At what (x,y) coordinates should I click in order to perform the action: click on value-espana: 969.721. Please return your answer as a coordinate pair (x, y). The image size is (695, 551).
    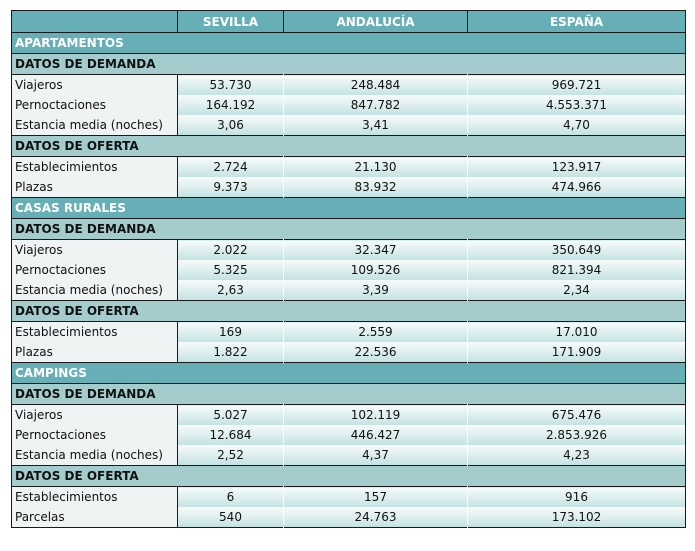
    Looking at the image, I should click on (576, 84).